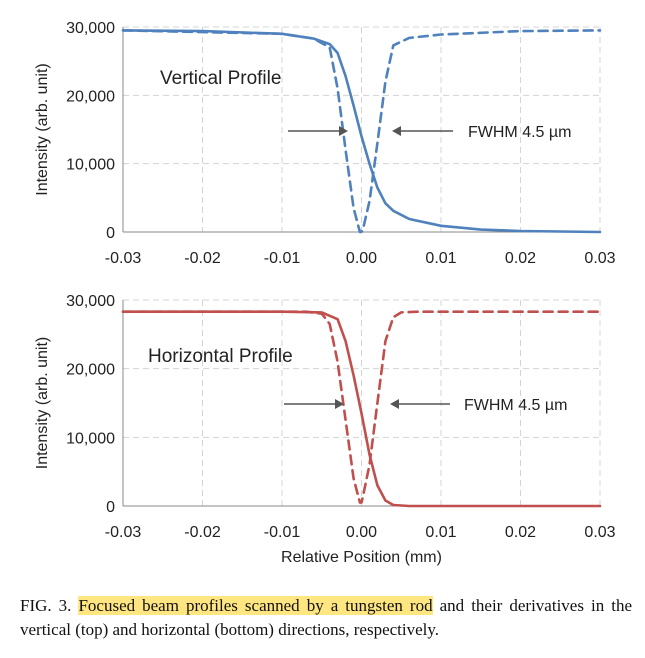  I want to click on profile-annotation: Horizontal Profile, so click(220, 356).